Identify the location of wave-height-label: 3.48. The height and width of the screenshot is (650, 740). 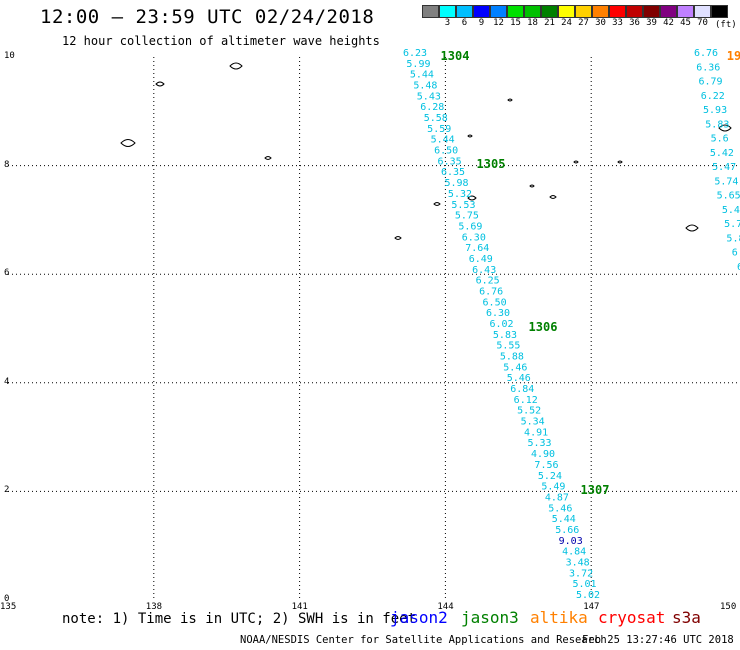
(578, 562).